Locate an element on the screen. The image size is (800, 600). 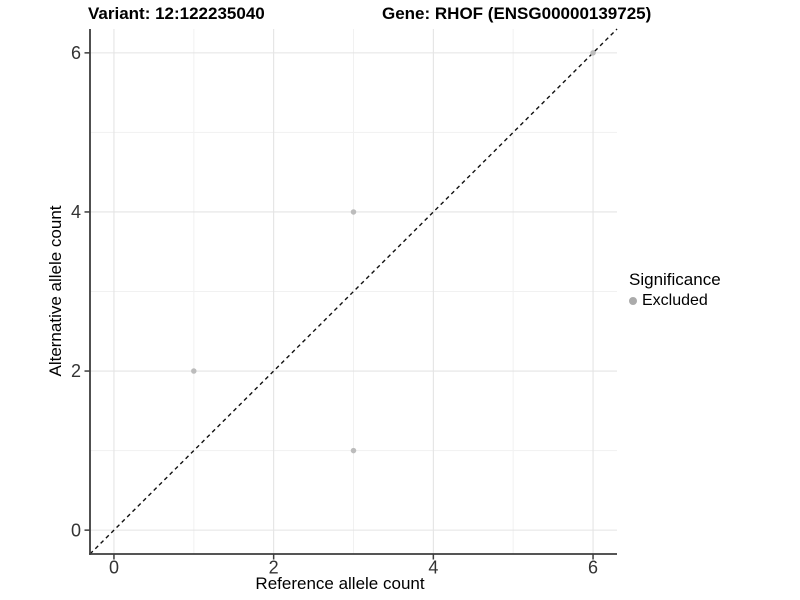
legend-item-excluded: Excluded is located at coordinates (675, 301).